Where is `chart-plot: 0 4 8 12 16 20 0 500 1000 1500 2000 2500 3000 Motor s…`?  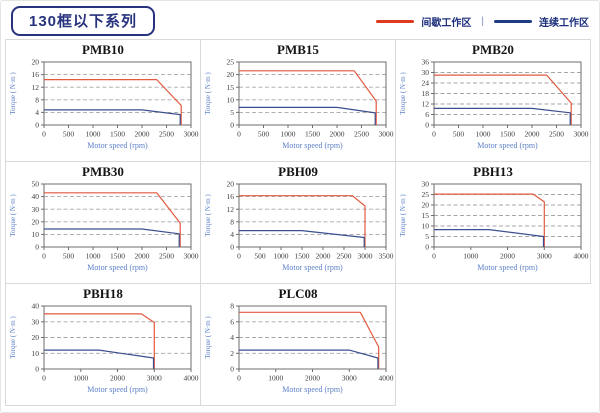 chart-plot: 0 4 8 12 16 20 0 500 1000 1500 2000 2500 3000 Motor s… is located at coordinates (104, 104).